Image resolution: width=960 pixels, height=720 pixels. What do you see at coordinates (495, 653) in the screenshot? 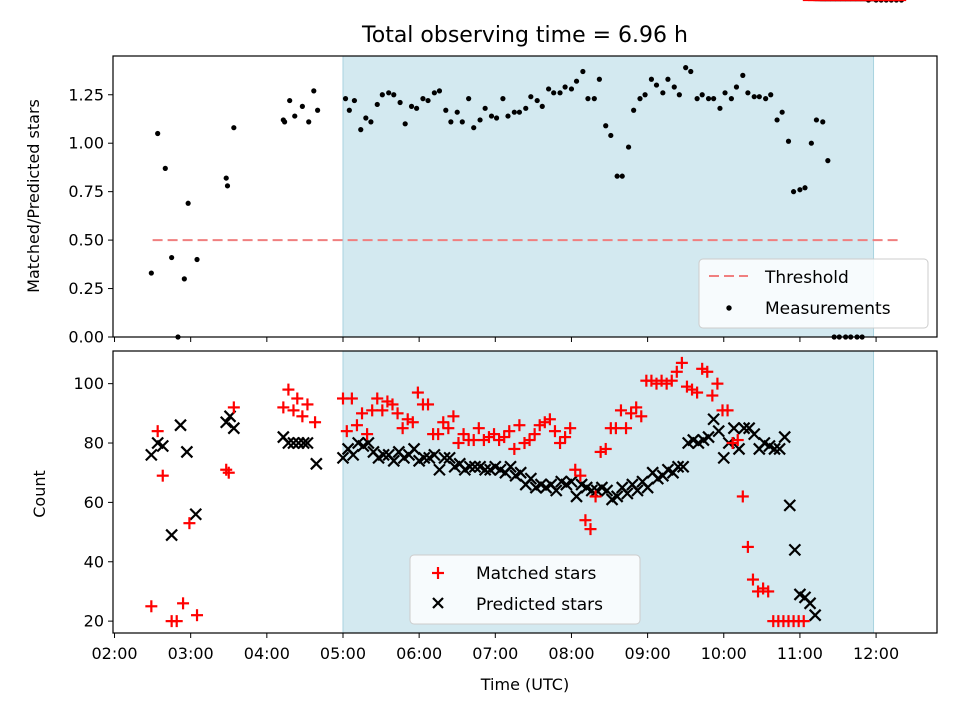
I see `x-tick-label: 07:00` at bounding box center [495, 653].